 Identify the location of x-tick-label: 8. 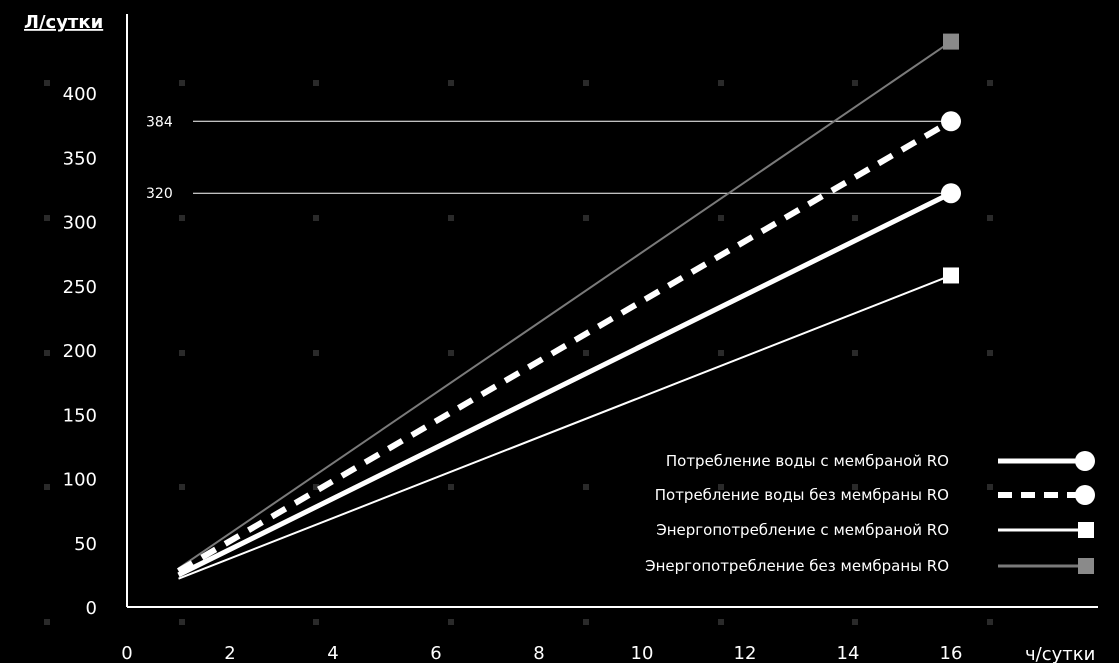
(538, 653).